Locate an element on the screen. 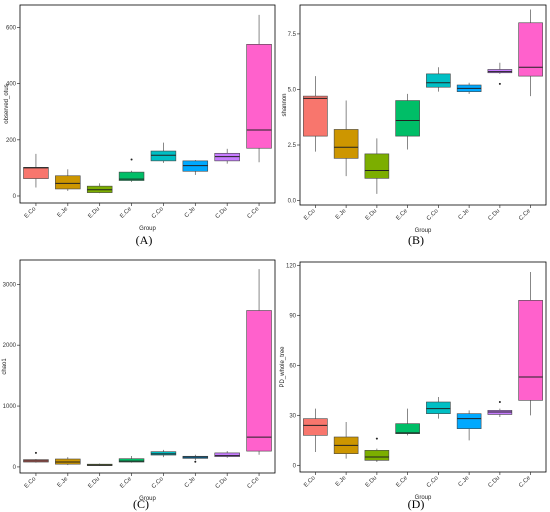 This screenshot has height=512, width=550. y-tick-label: 600 is located at coordinates (11, 28).